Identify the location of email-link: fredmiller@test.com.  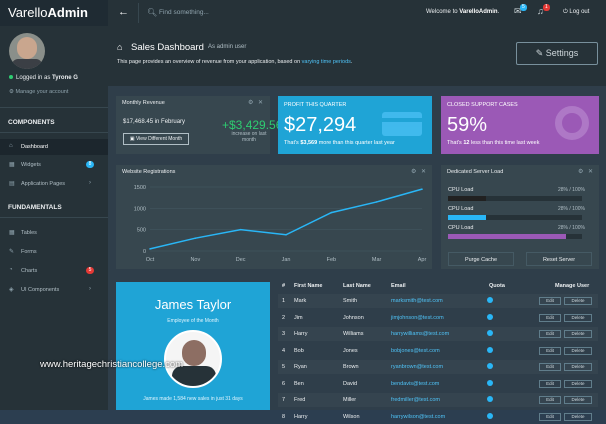
(415, 400).